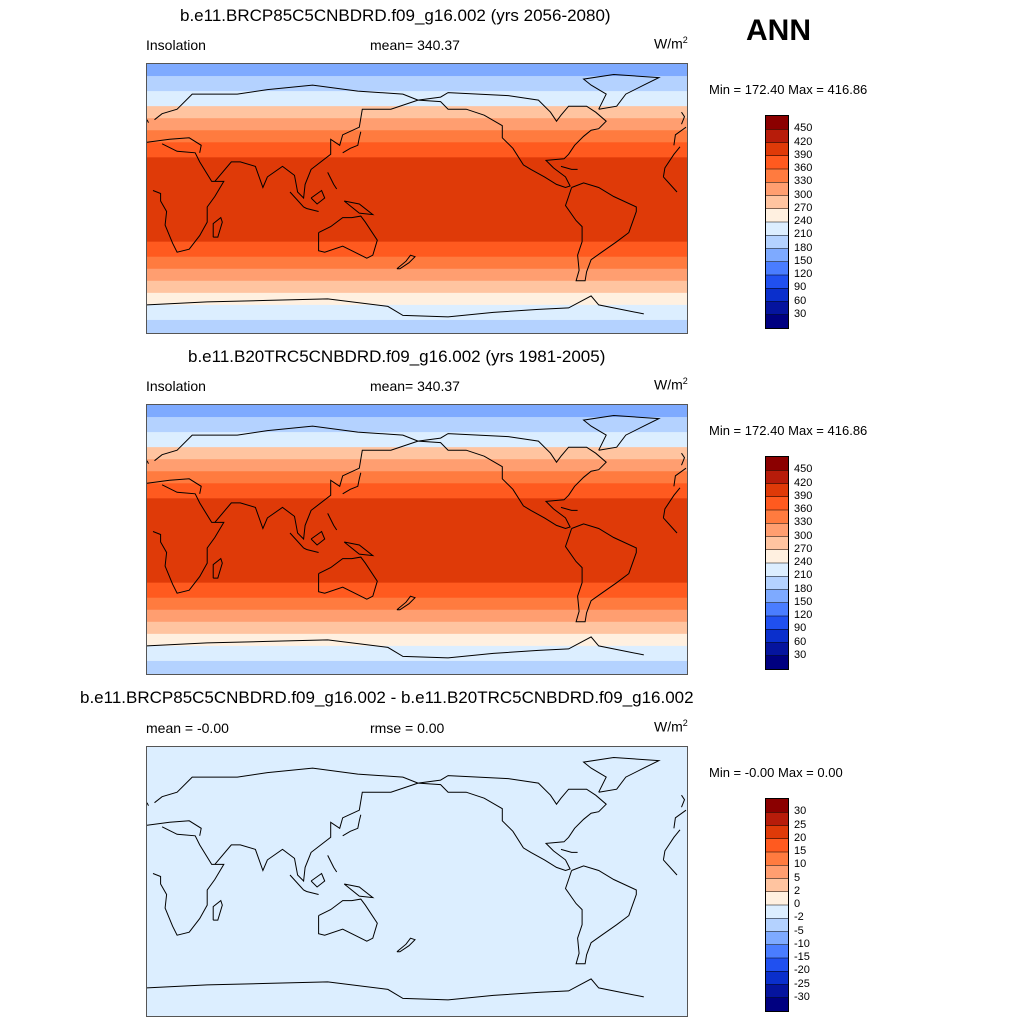 Image resolution: width=1024 pixels, height=1024 pixels. I want to click on colorbar-tick-label: -30, so click(802, 996).